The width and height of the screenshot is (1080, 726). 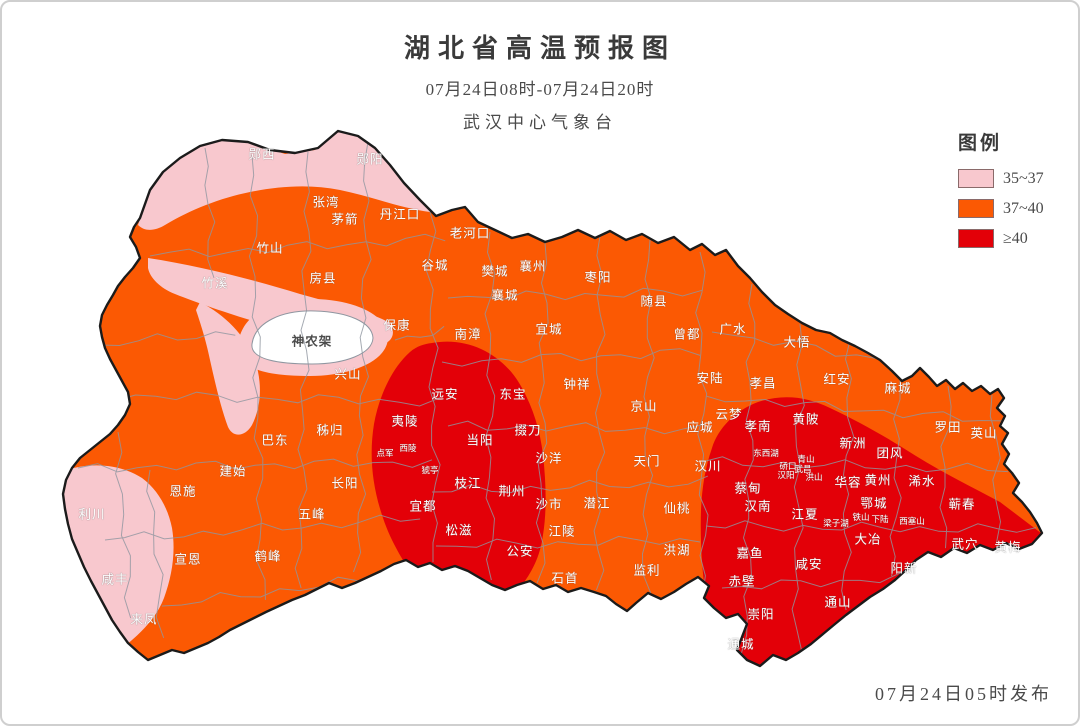 I want to click on legend-item: 37~40, so click(x=1001, y=208).